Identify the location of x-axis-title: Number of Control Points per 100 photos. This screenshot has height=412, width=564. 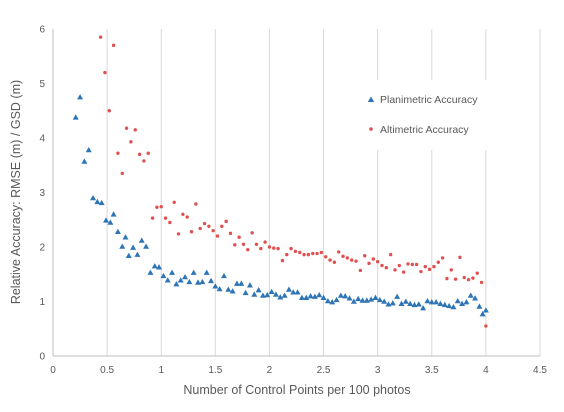
(296, 390).